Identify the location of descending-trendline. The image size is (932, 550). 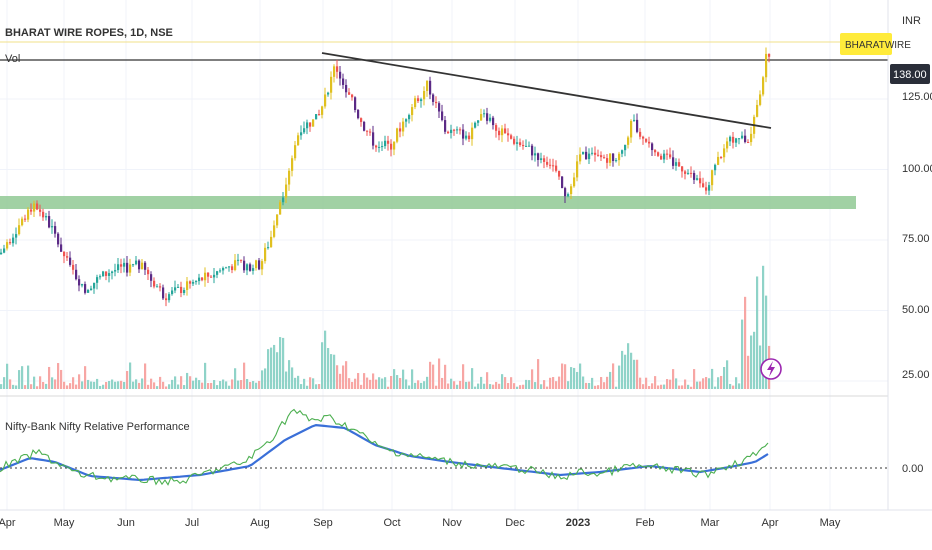
(546, 90).